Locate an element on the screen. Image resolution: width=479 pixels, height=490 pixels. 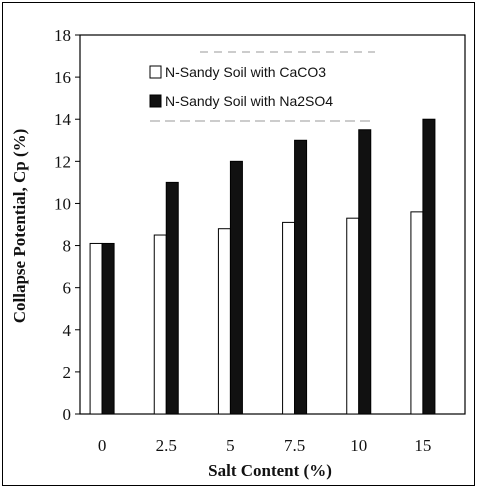
y-tick-label: 18 is located at coordinates (62, 35).